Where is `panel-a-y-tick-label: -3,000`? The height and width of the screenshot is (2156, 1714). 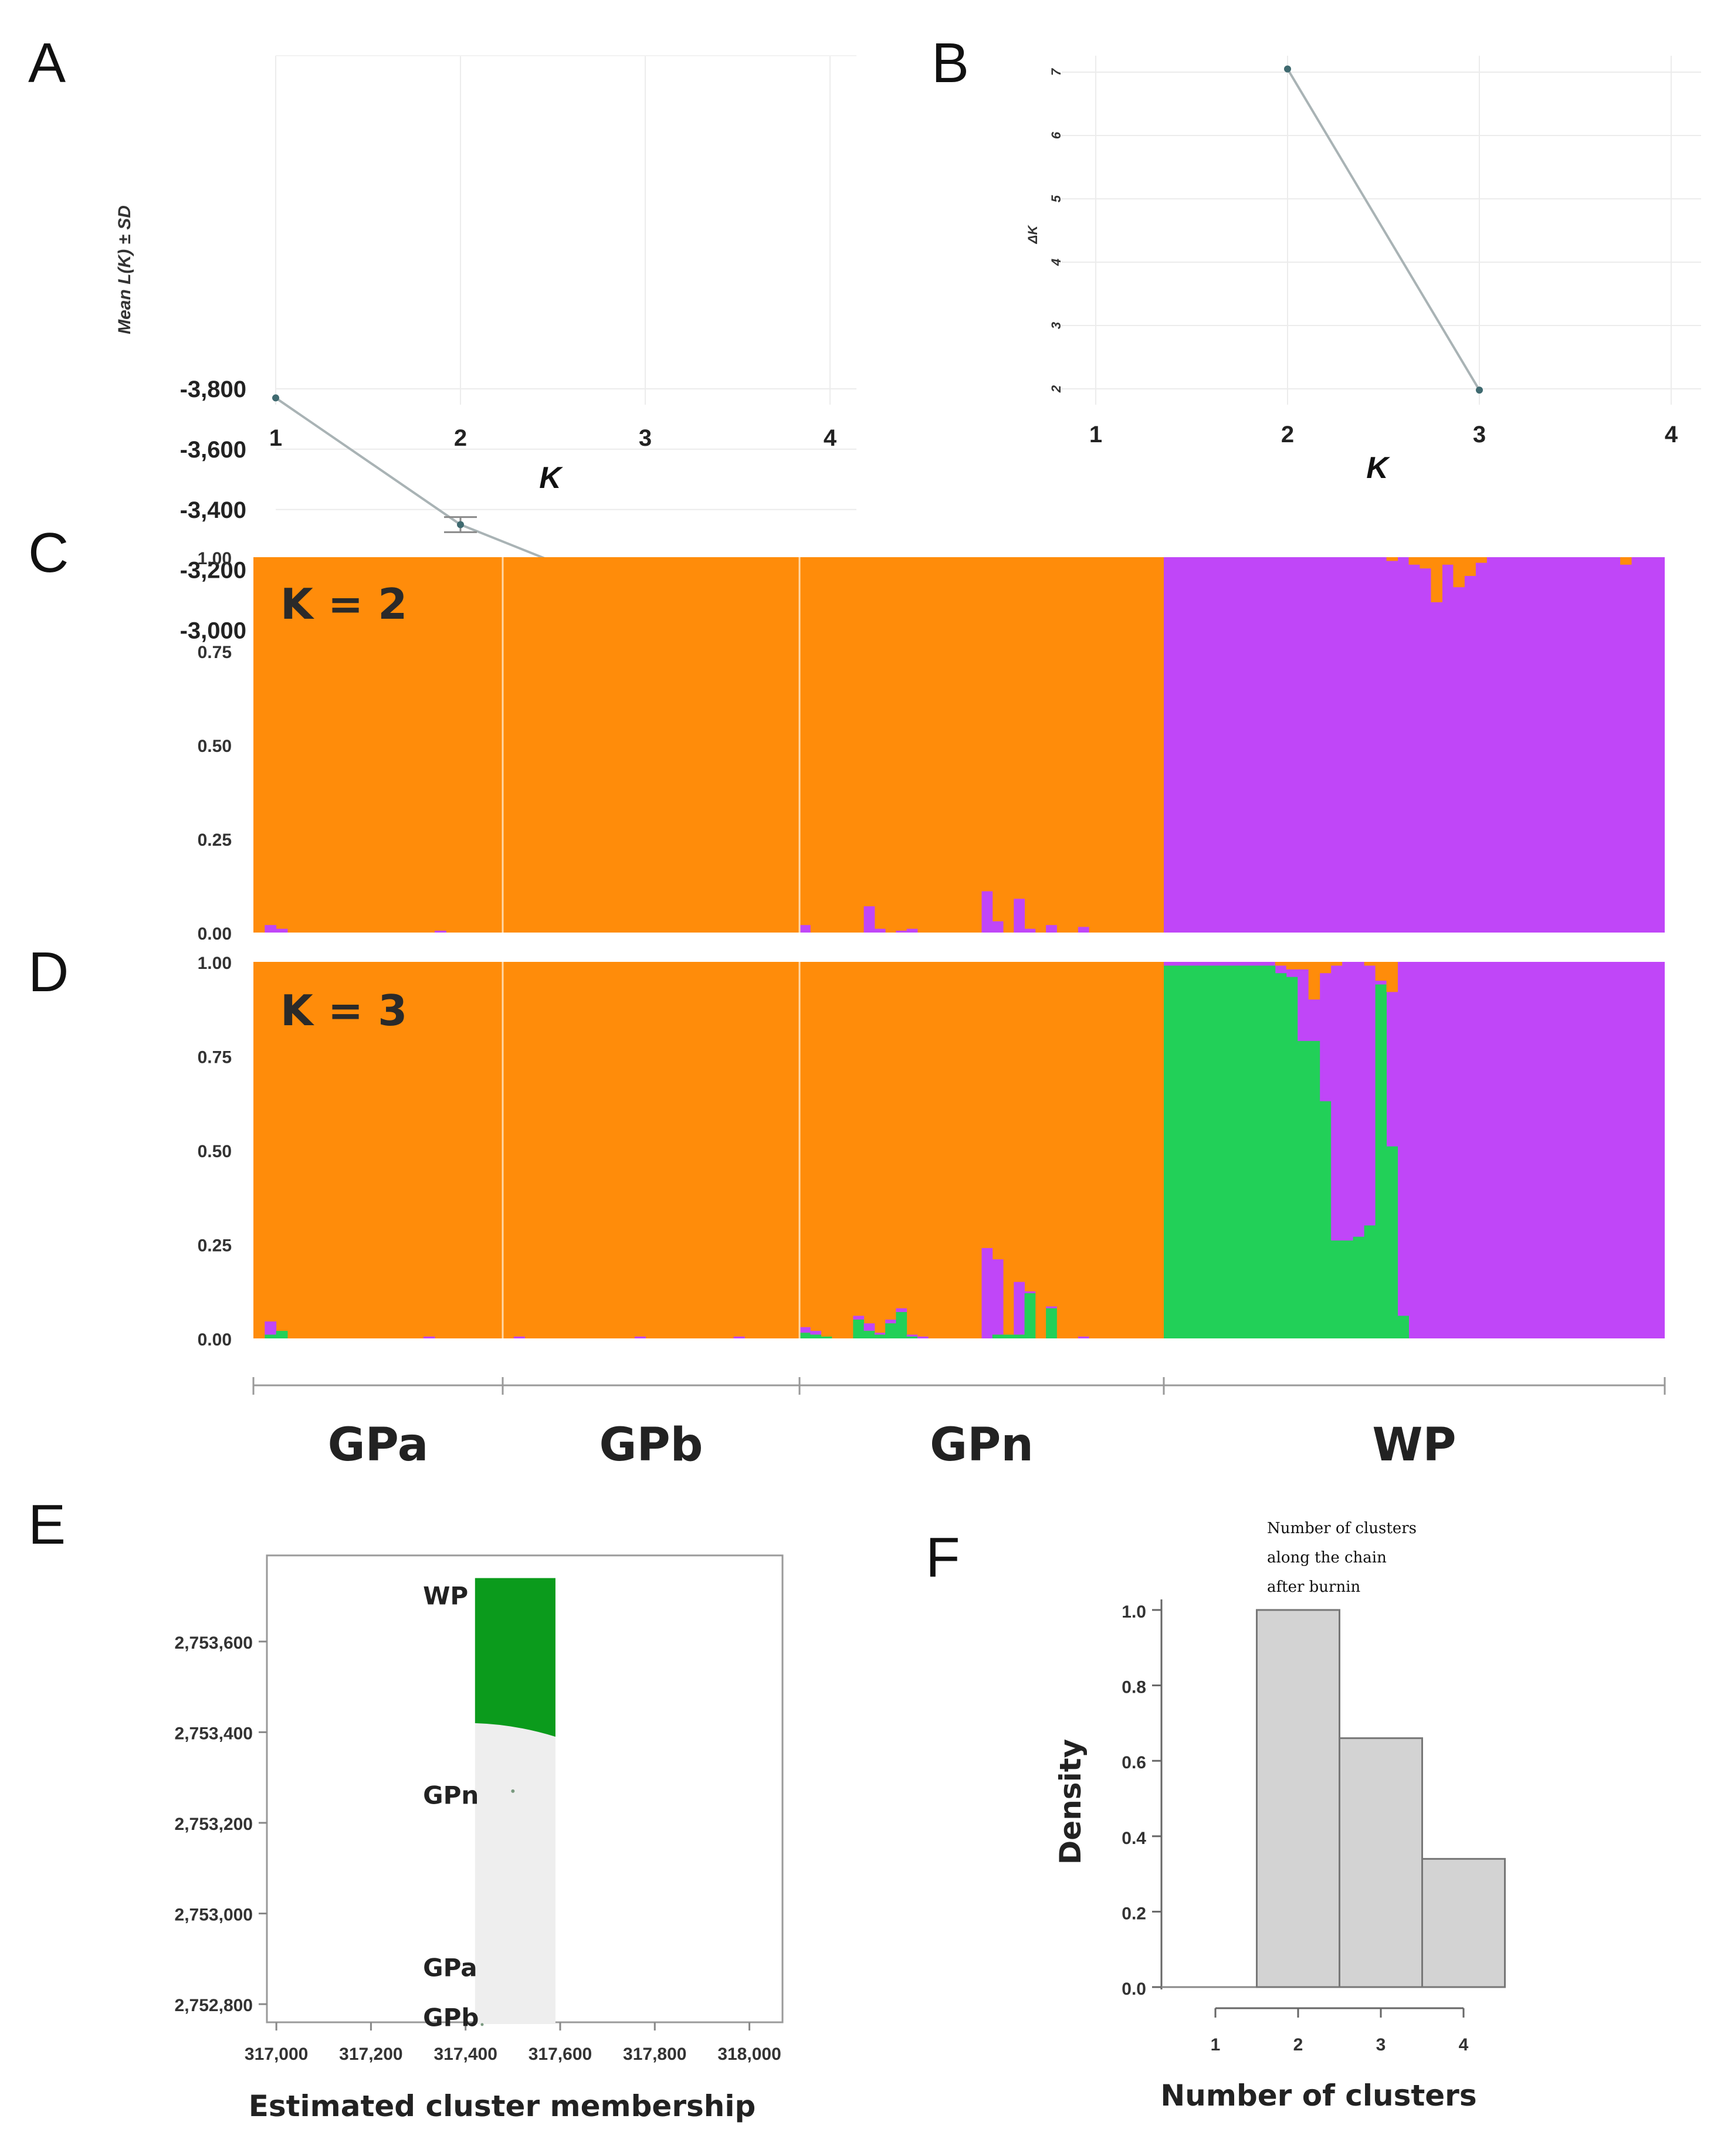 panel-a-y-tick-label: -3,000 is located at coordinates (213, 631).